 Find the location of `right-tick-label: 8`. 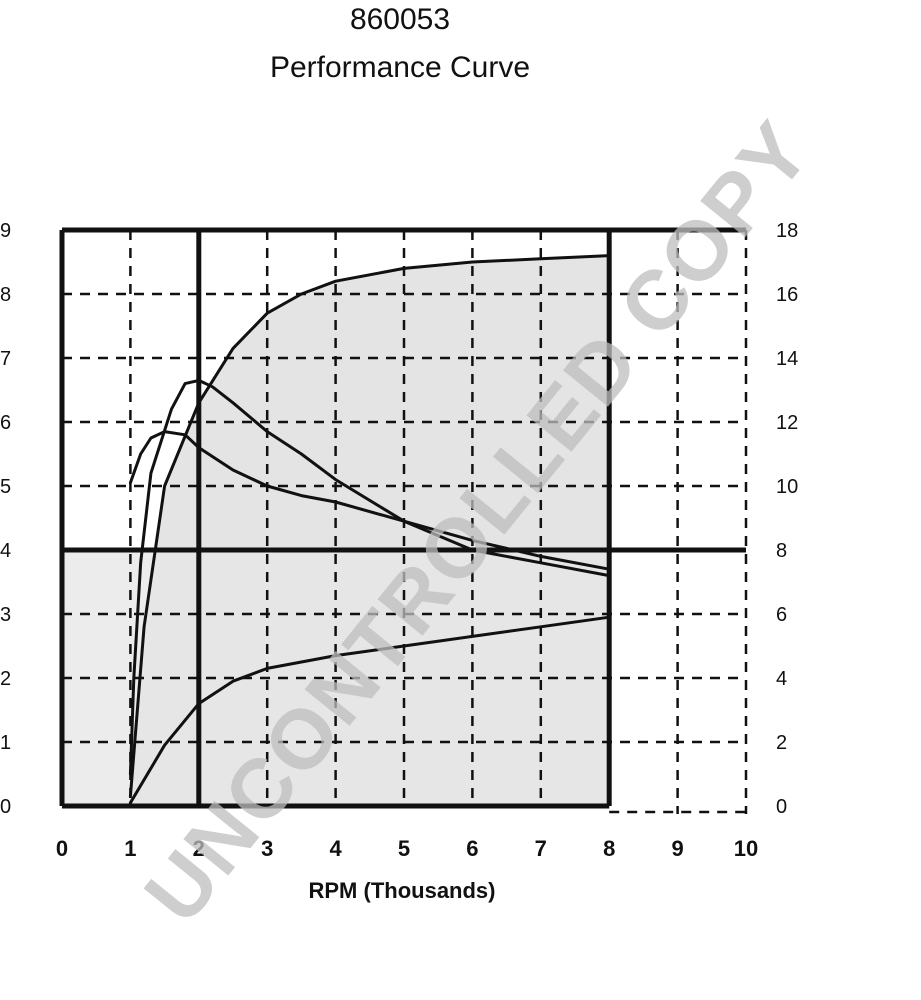

right-tick-label: 8 is located at coordinates (781, 551).